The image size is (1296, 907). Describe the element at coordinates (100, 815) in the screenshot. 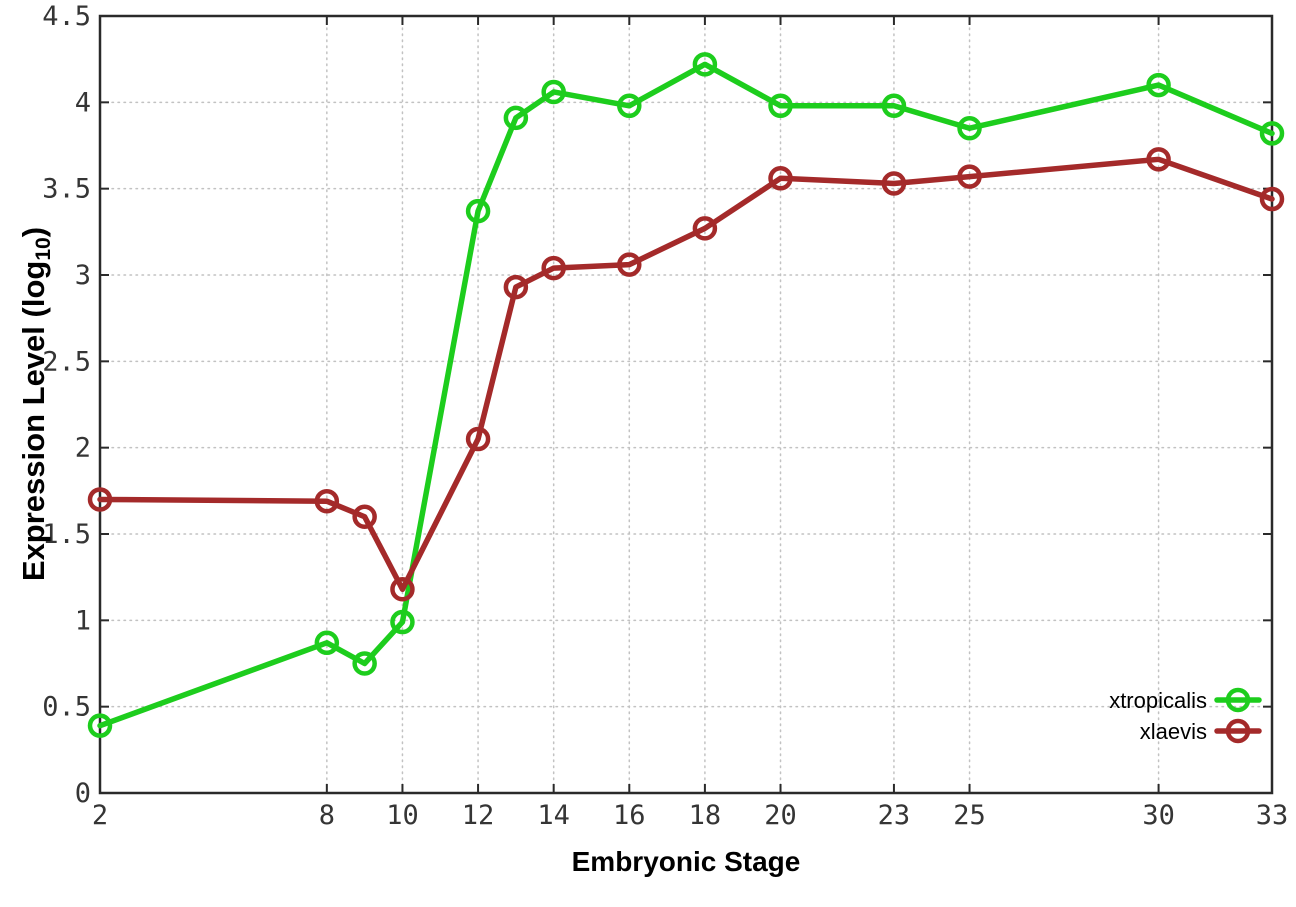

I see `x-tick-label: 2` at that location.